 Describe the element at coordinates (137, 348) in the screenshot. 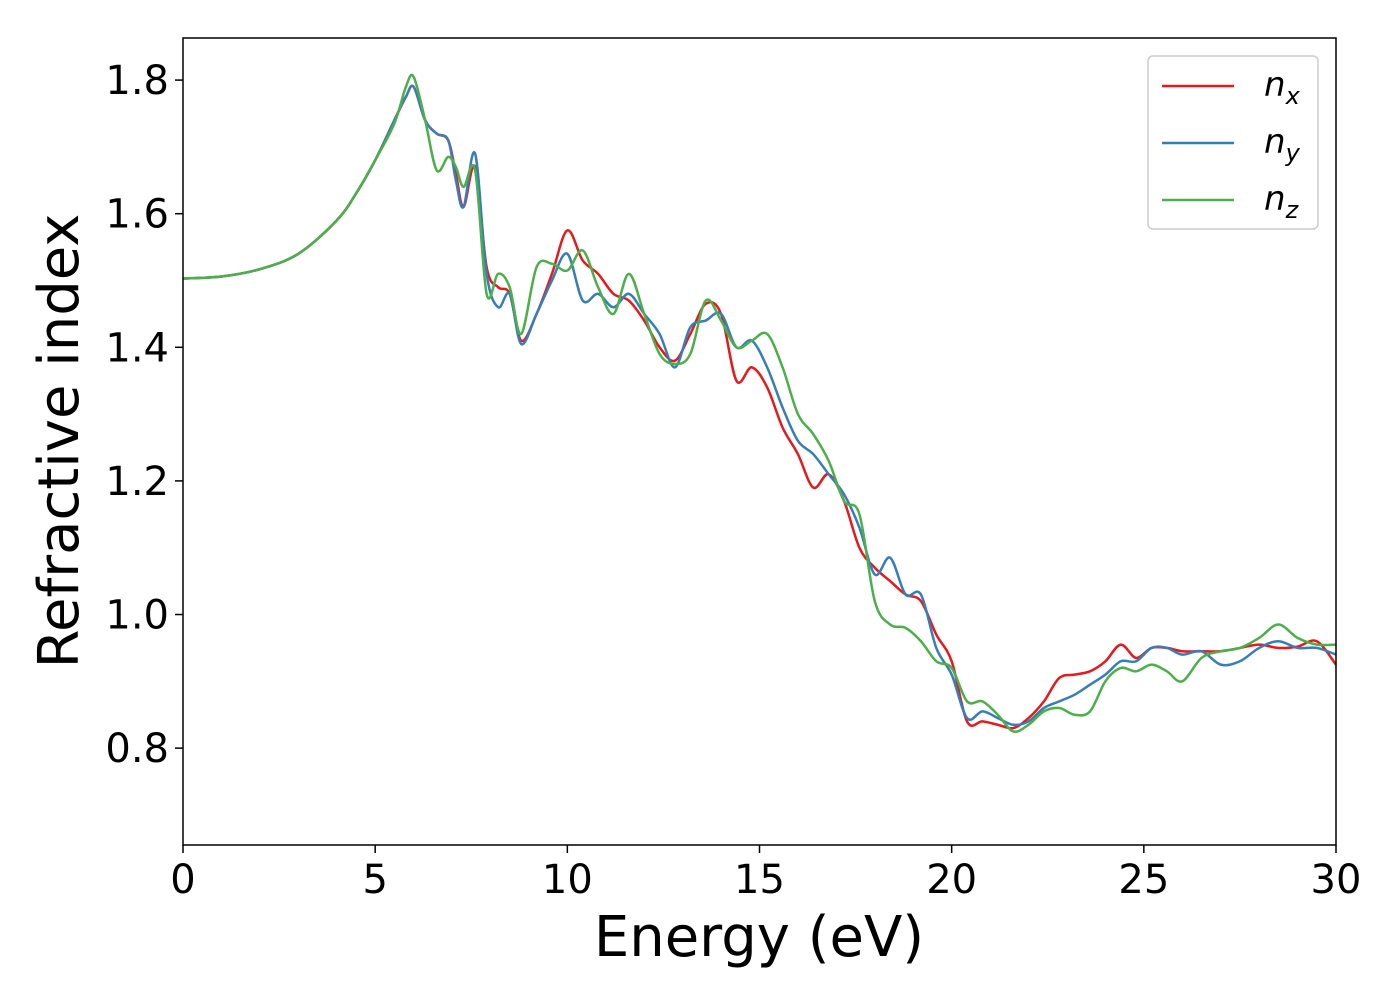

I see `y-tick-label: 1.4` at that location.